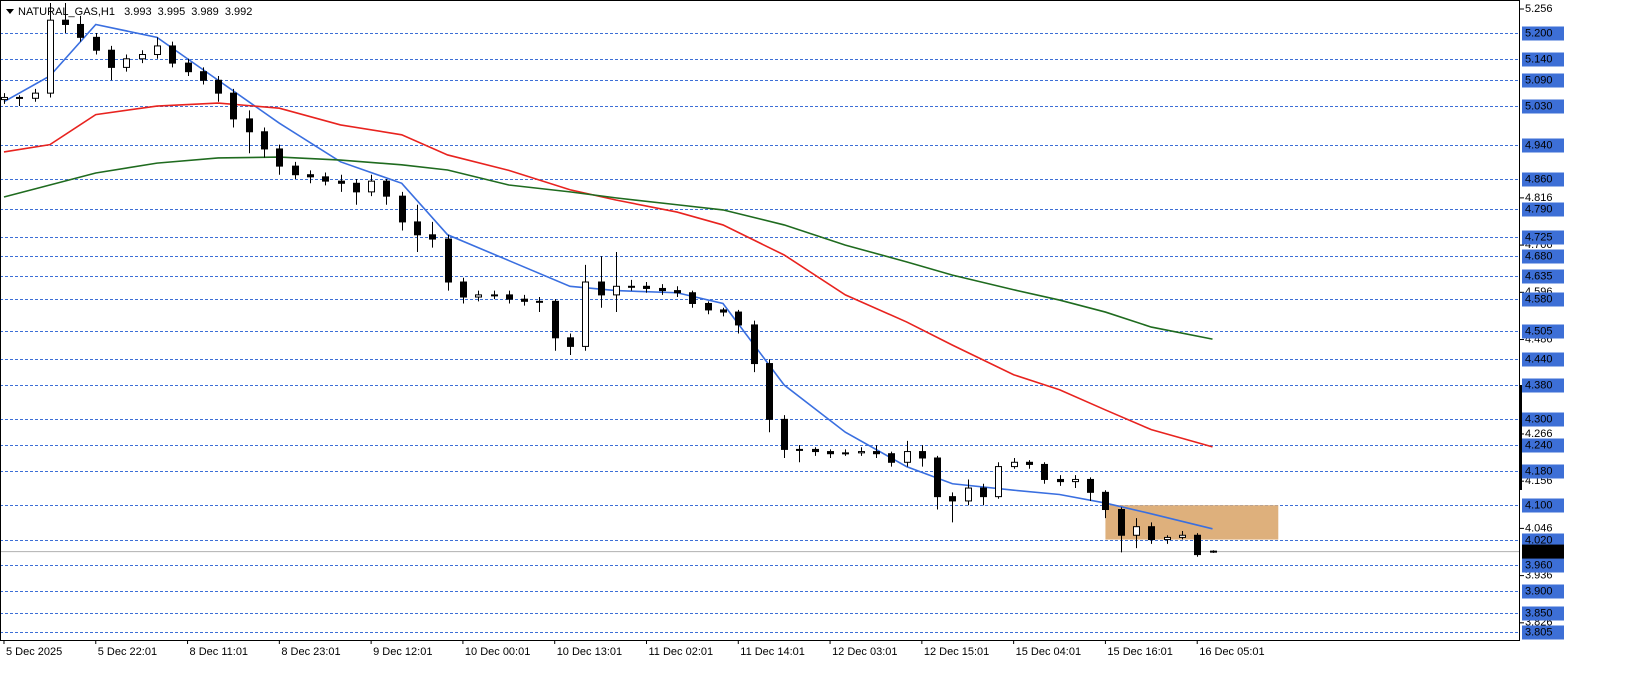 The width and height of the screenshot is (1641, 696). What do you see at coordinates (589, 652) in the screenshot?
I see `x-tick-label: 10 Dec 13:01` at bounding box center [589, 652].